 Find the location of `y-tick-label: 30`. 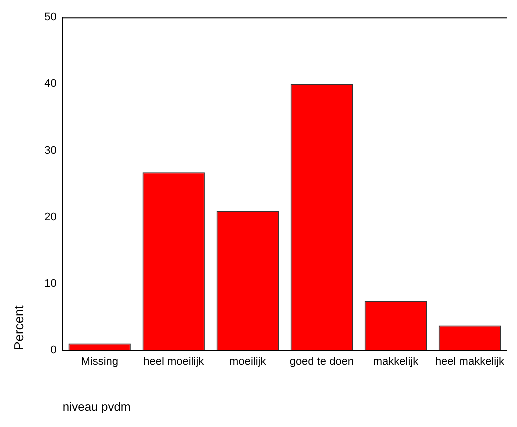

y-tick-label: 30 is located at coordinates (50, 150).